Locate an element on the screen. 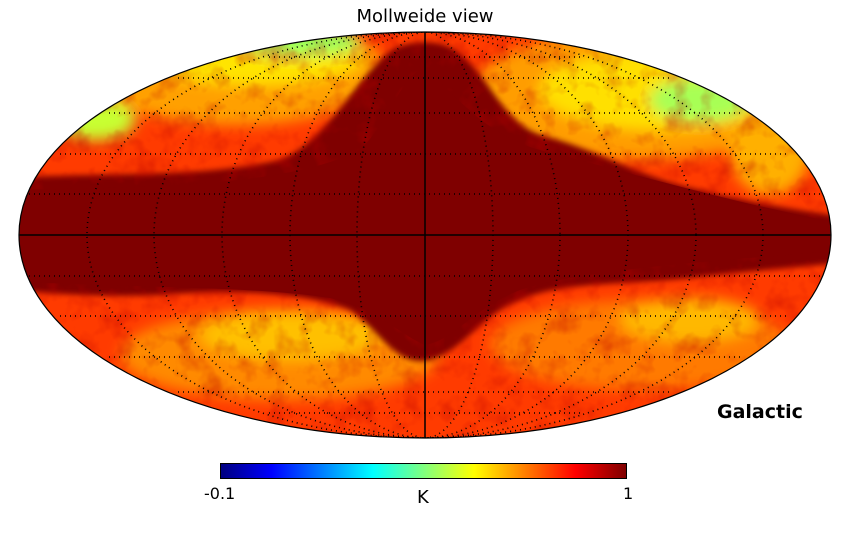 This screenshot has height=540, width=850. colorbar is located at coordinates (423, 471).